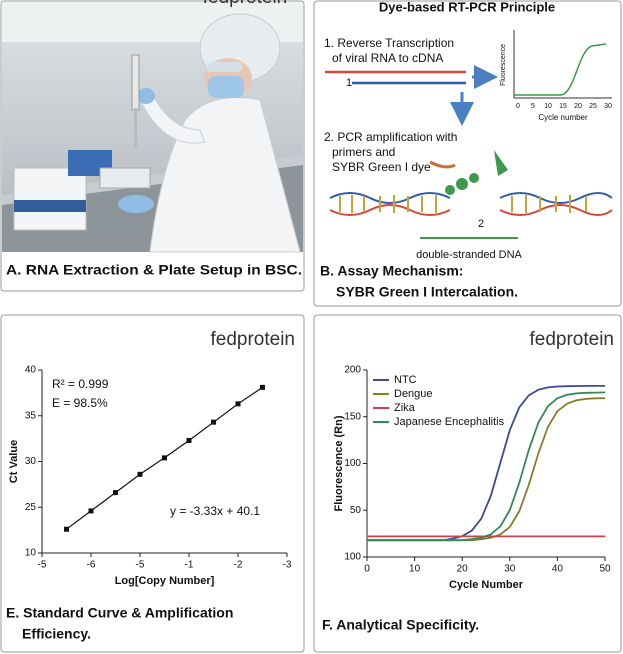 The image size is (623, 654). What do you see at coordinates (503, 65) in the screenshot?
I see `inset-ylabel: Fluorescence` at bounding box center [503, 65].